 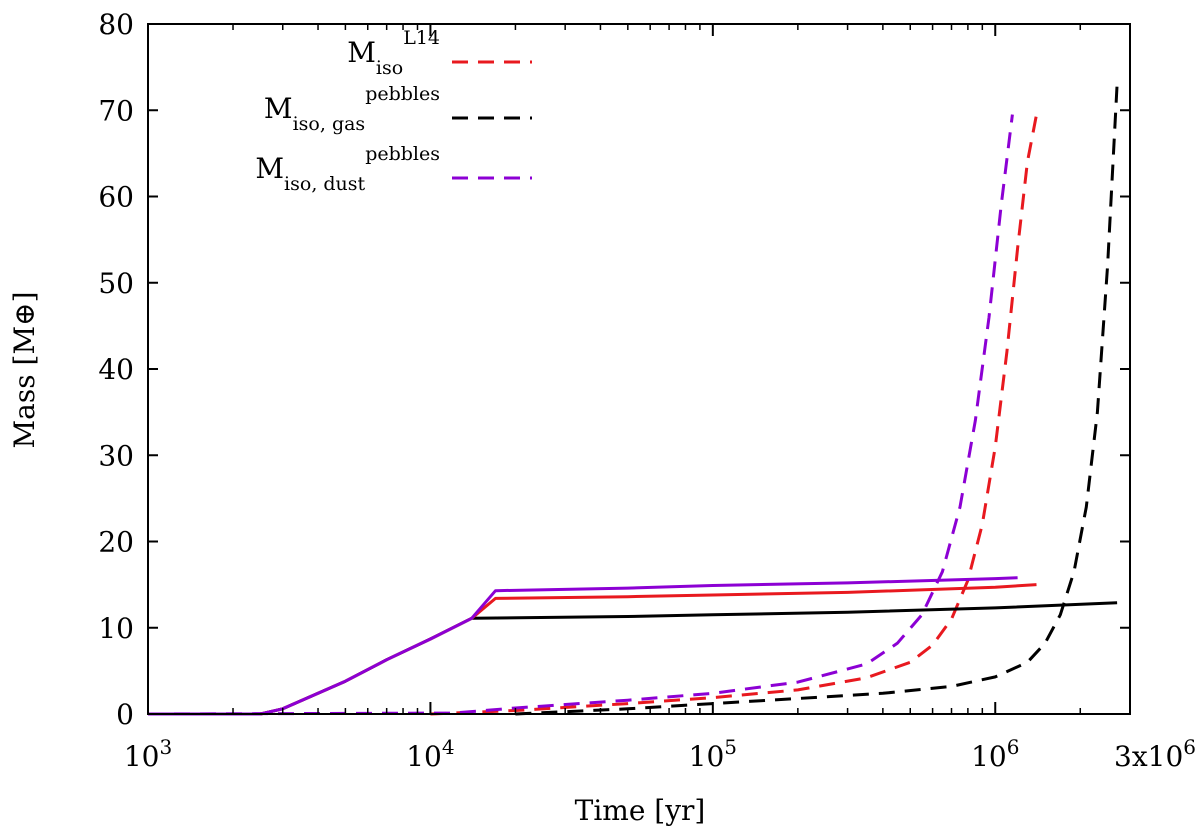 I want to click on series-line-4-solid, so click(x=592, y=649).